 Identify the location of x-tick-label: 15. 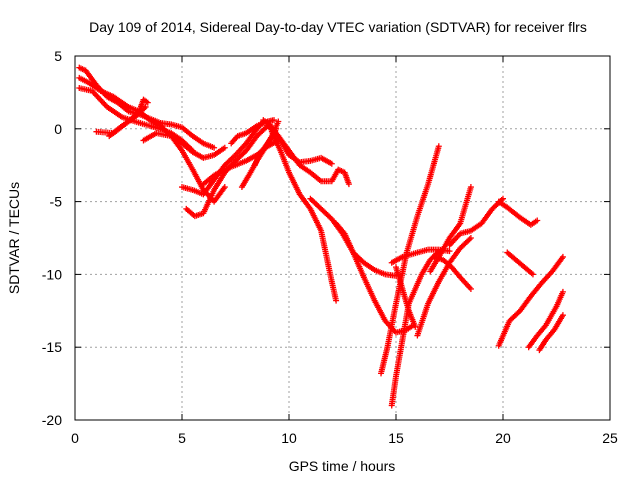
(396, 438).